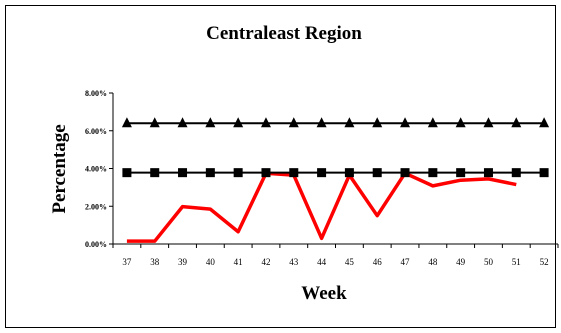  Describe the element at coordinates (238, 262) in the screenshot. I see `x-tick-label: 41` at that location.